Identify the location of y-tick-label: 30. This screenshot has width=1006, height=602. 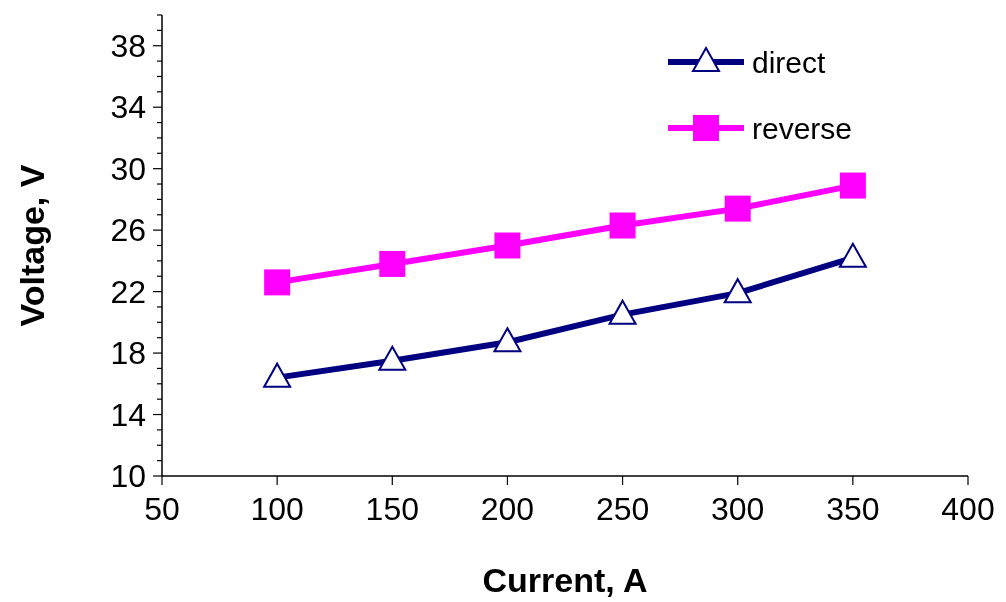
(128, 168).